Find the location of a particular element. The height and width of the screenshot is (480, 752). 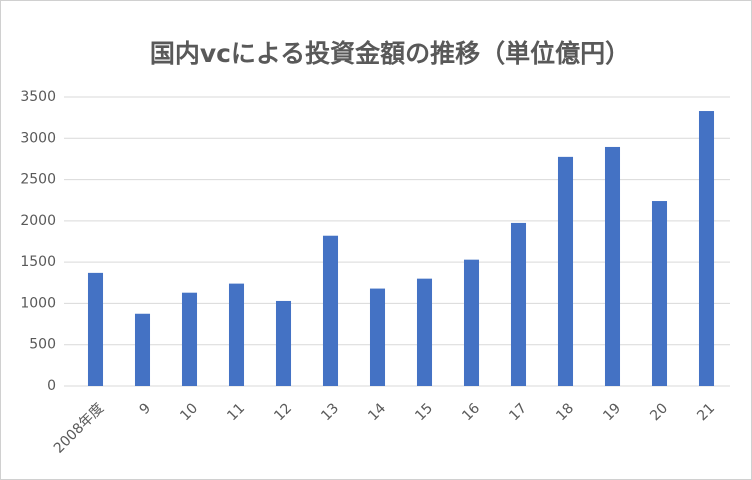

y-tick-label: 0 is located at coordinates (51, 386).